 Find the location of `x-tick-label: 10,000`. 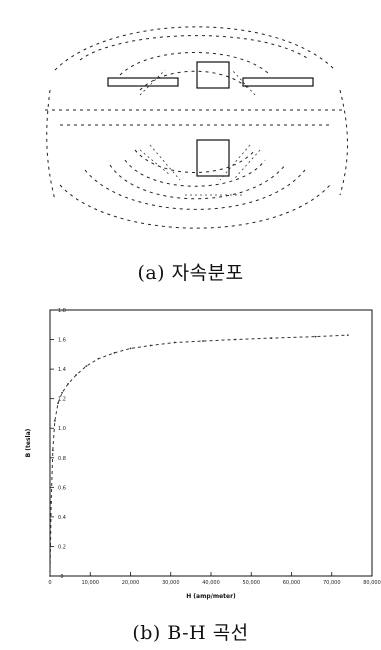

x-tick-label: 10,000 is located at coordinates (91, 583).